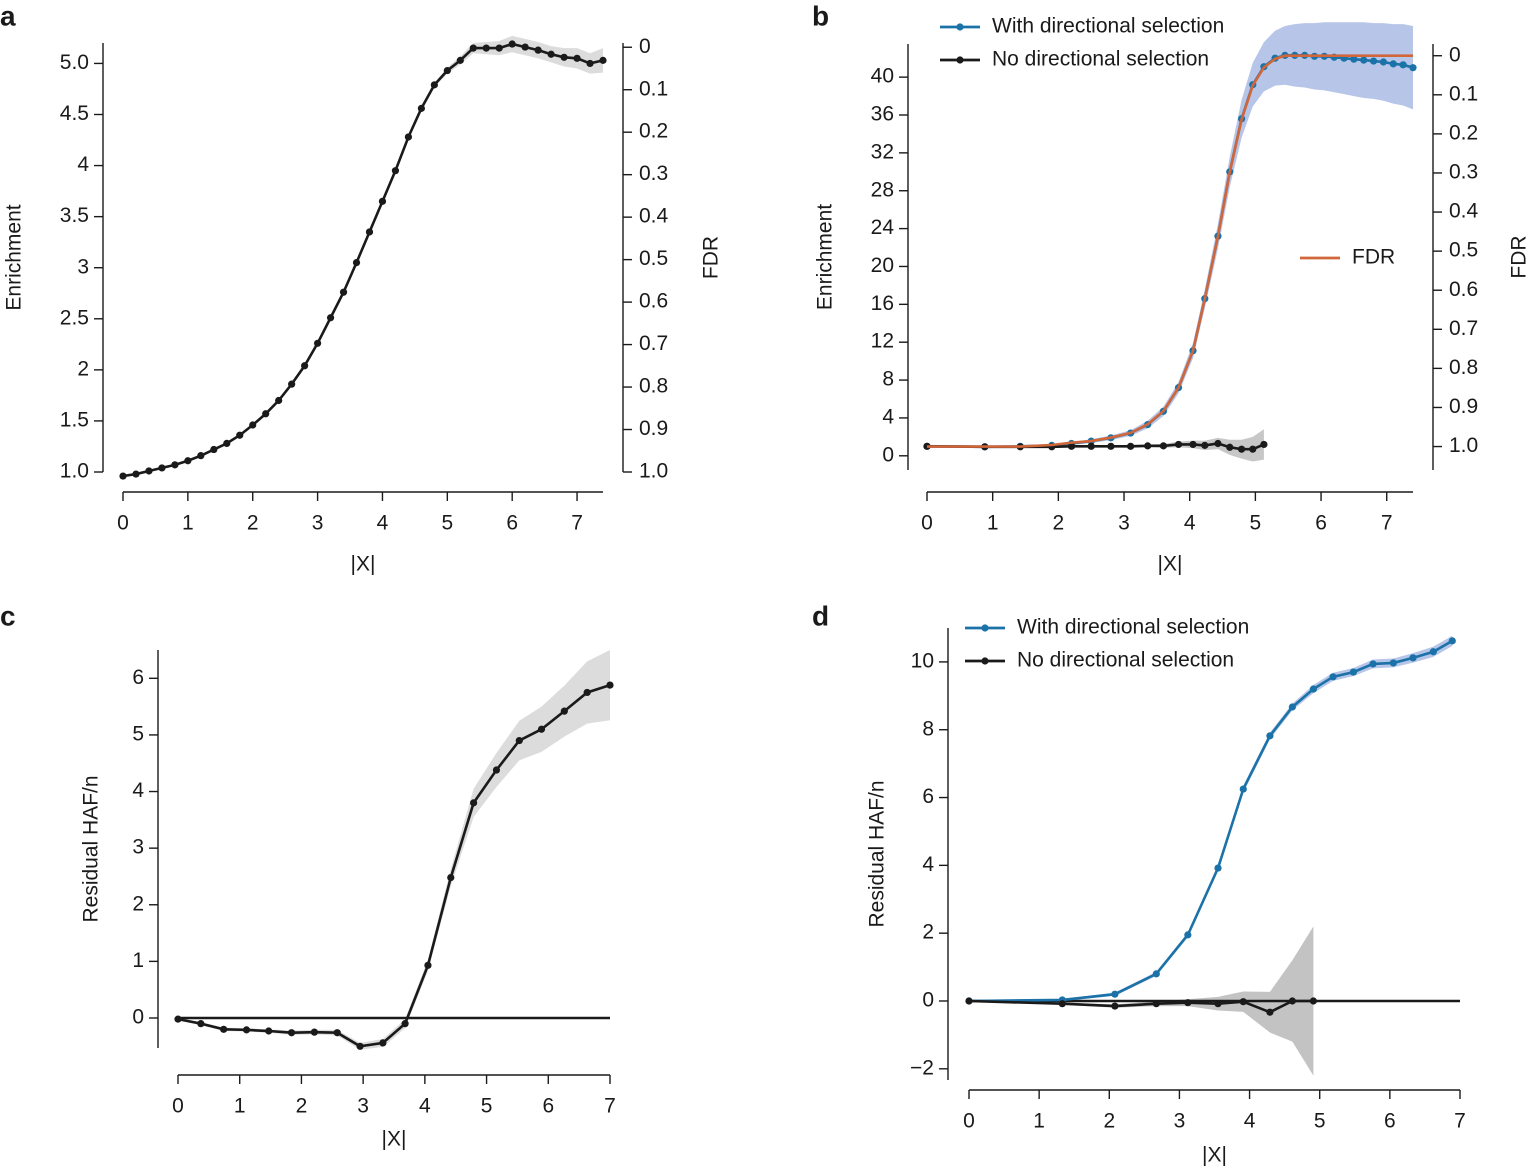 The width and height of the screenshot is (1530, 1170). I want to click on legend-label: No directional selection, so click(1100, 59).